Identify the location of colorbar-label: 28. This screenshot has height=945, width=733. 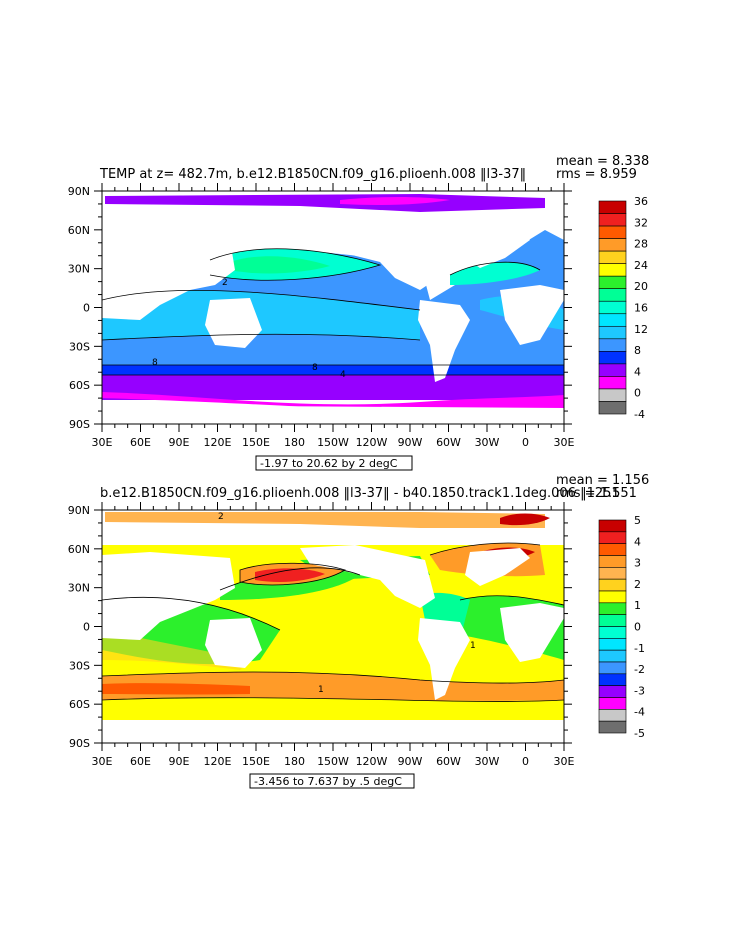
(641, 244).